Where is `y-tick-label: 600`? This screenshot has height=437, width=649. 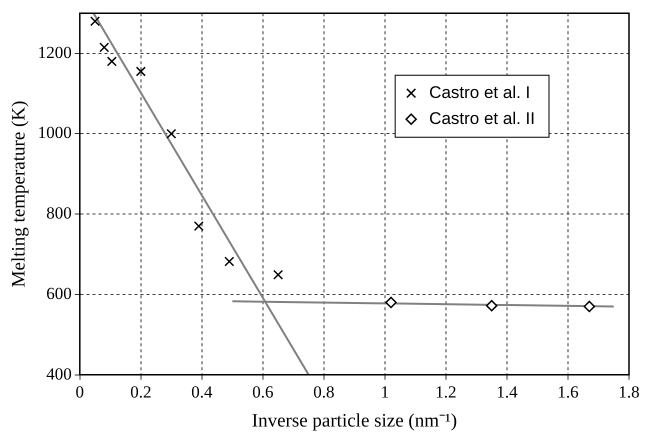
y-tick-label: 600 is located at coordinates (59, 293).